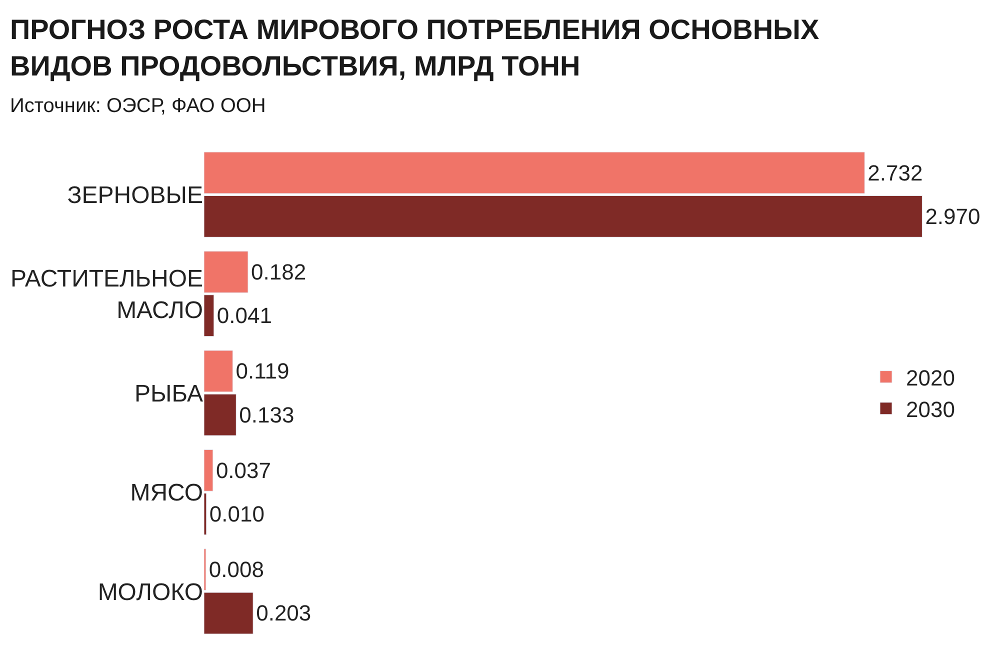 The image size is (1000, 651). Describe the element at coordinates (138, 105) in the screenshot. I see `chart-subtitle: Источник: ОЭСР, ФАО ООН` at that location.